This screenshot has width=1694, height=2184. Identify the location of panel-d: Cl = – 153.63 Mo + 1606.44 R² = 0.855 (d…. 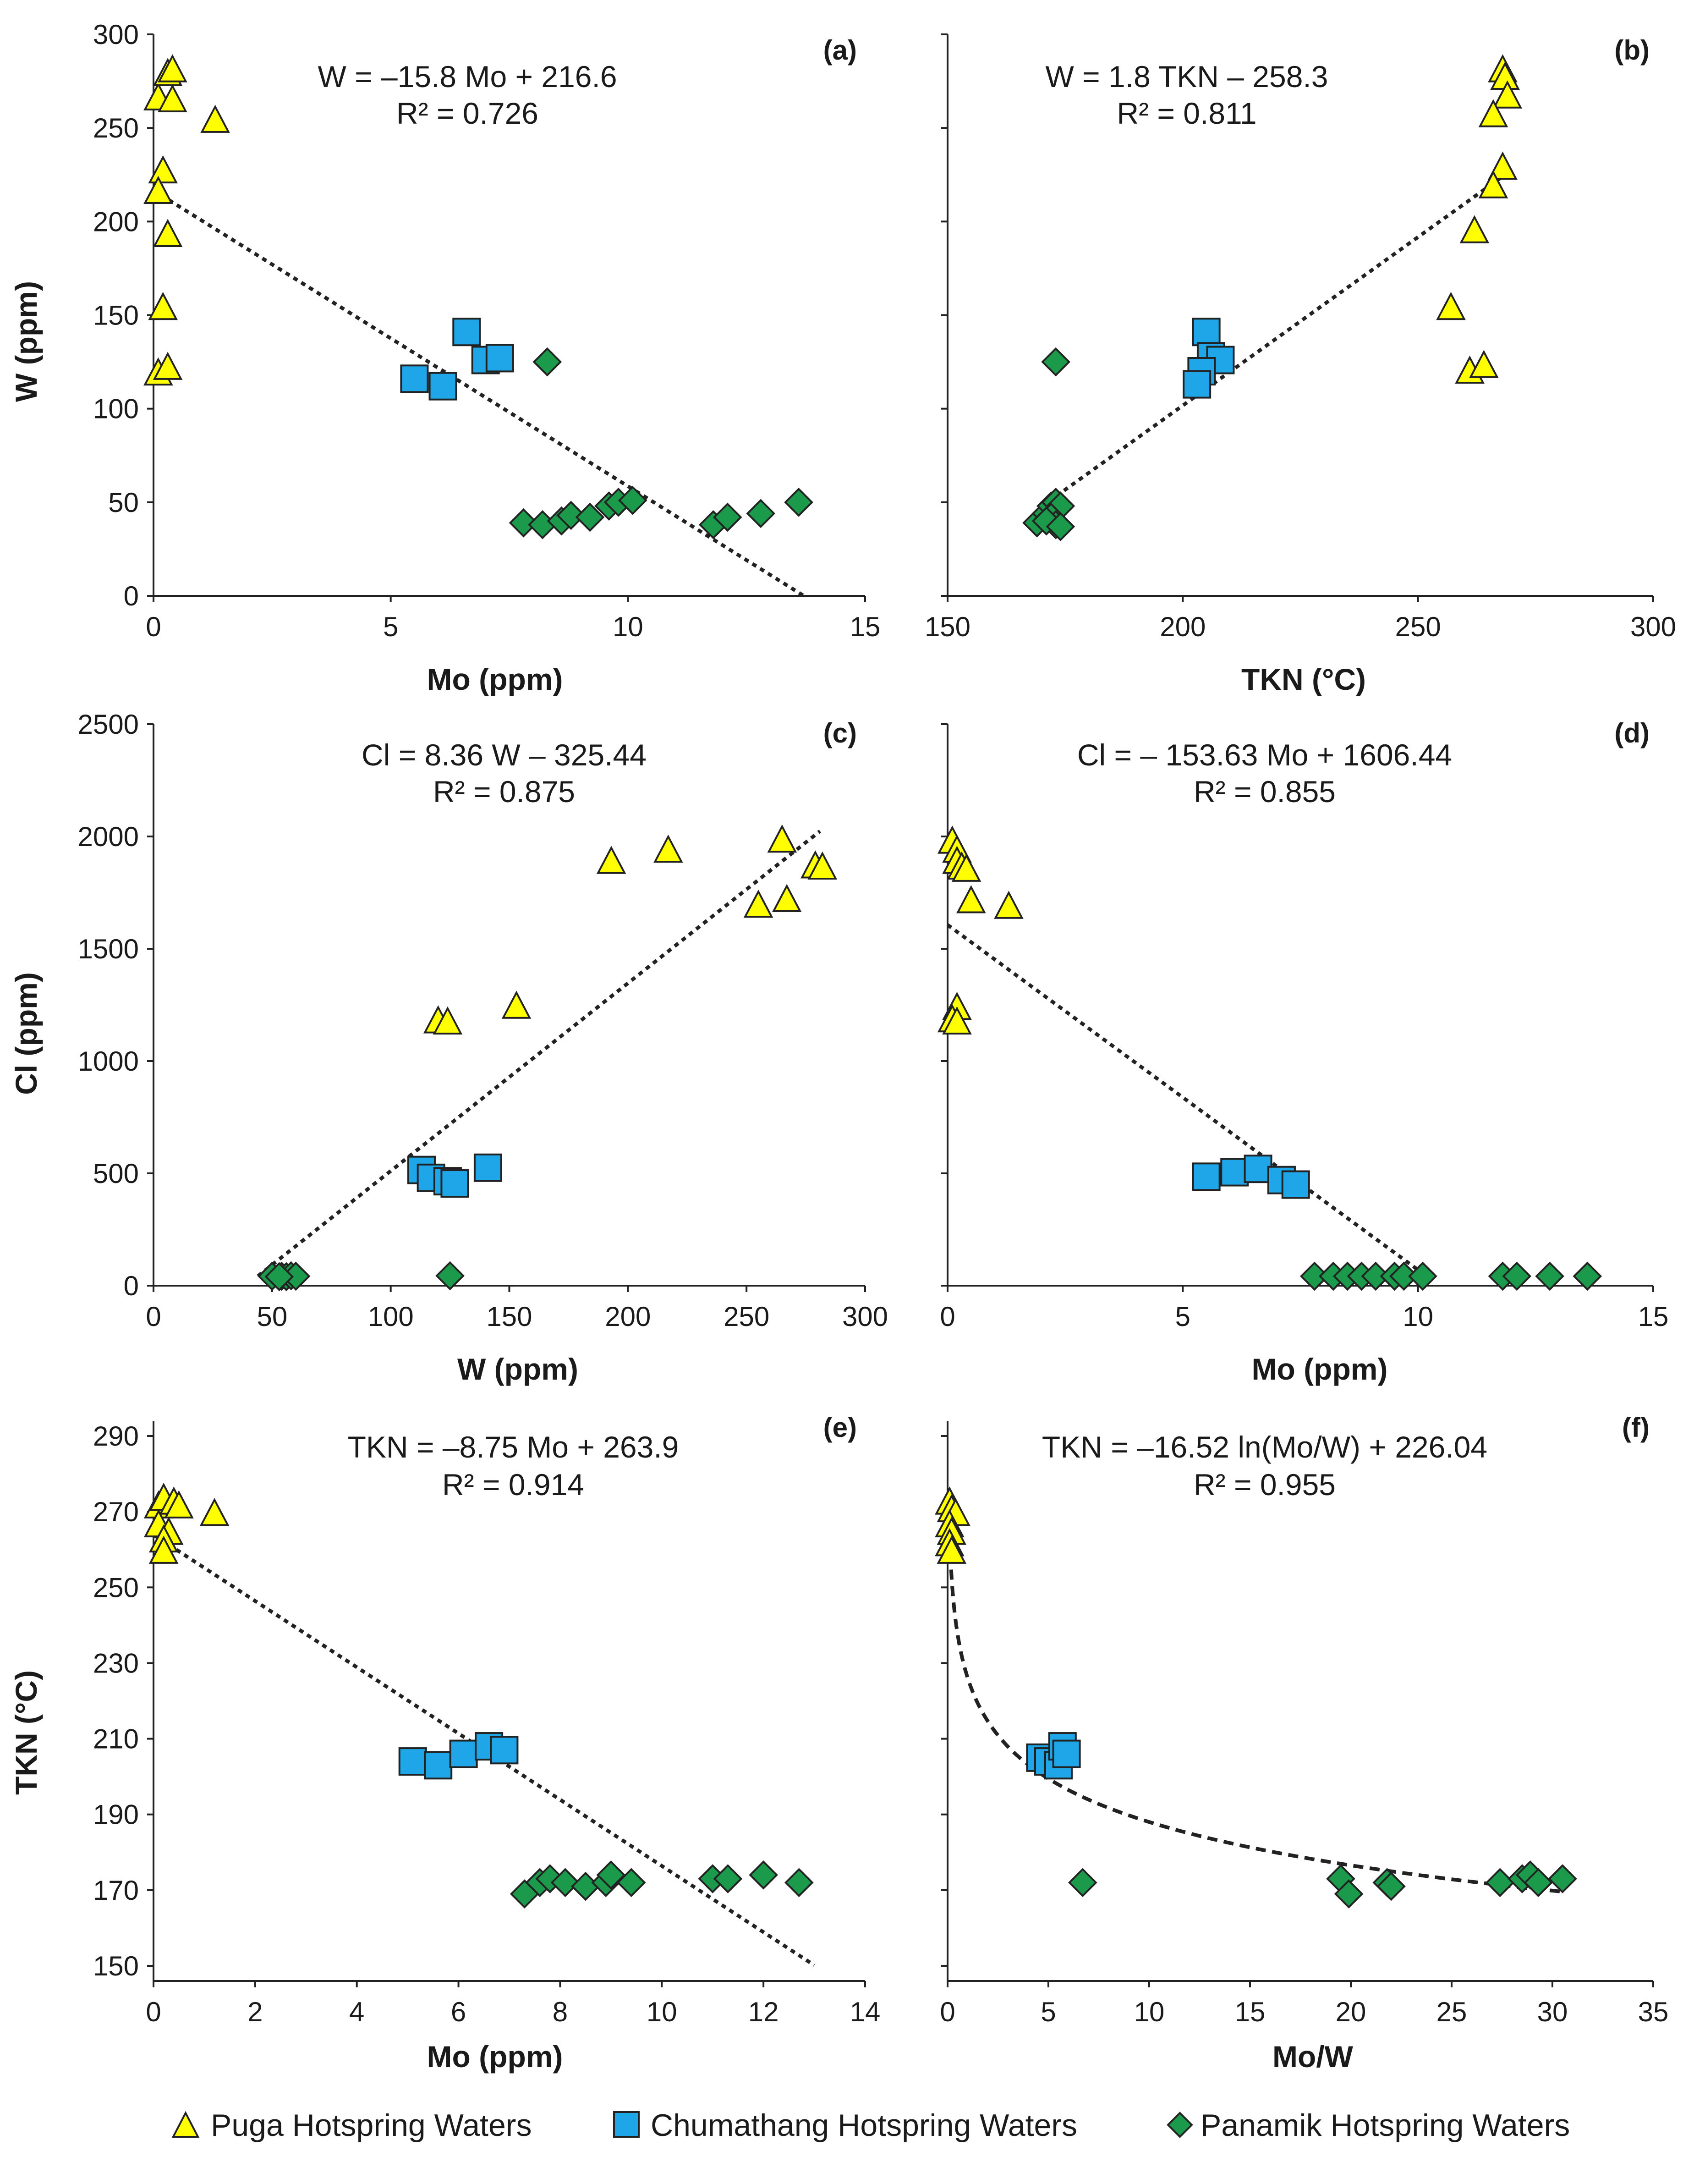
(1303, 1052).